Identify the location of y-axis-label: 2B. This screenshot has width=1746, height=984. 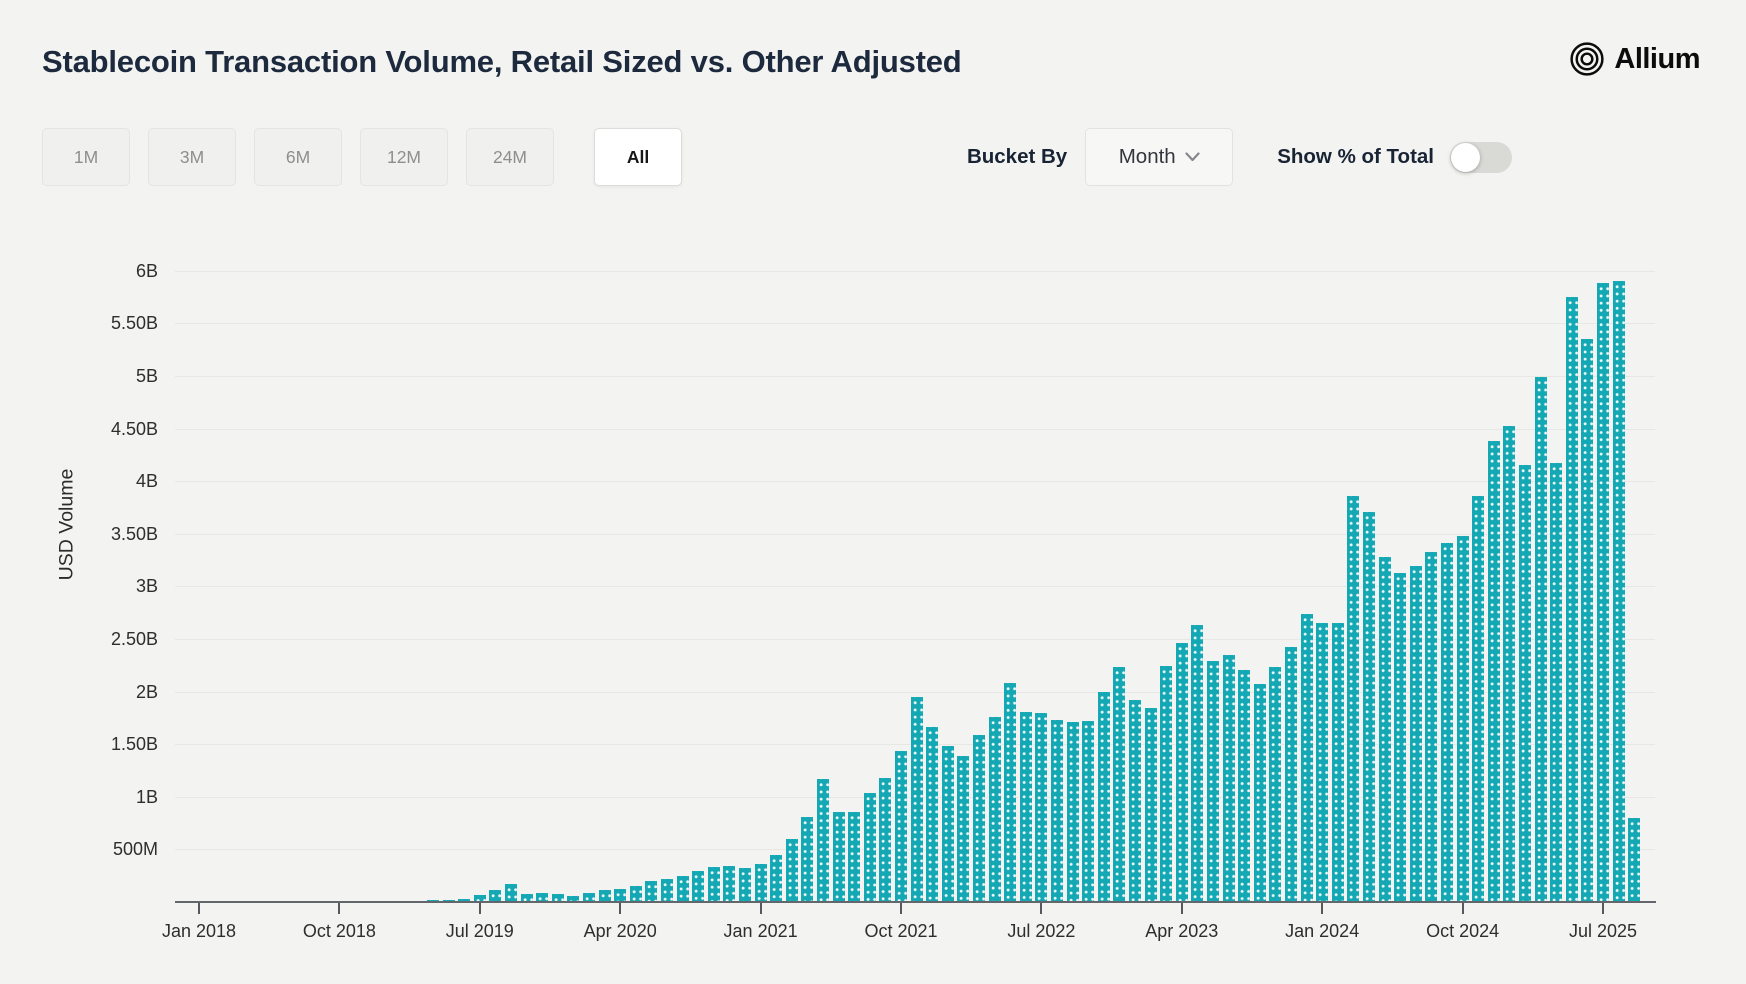
(146, 691).